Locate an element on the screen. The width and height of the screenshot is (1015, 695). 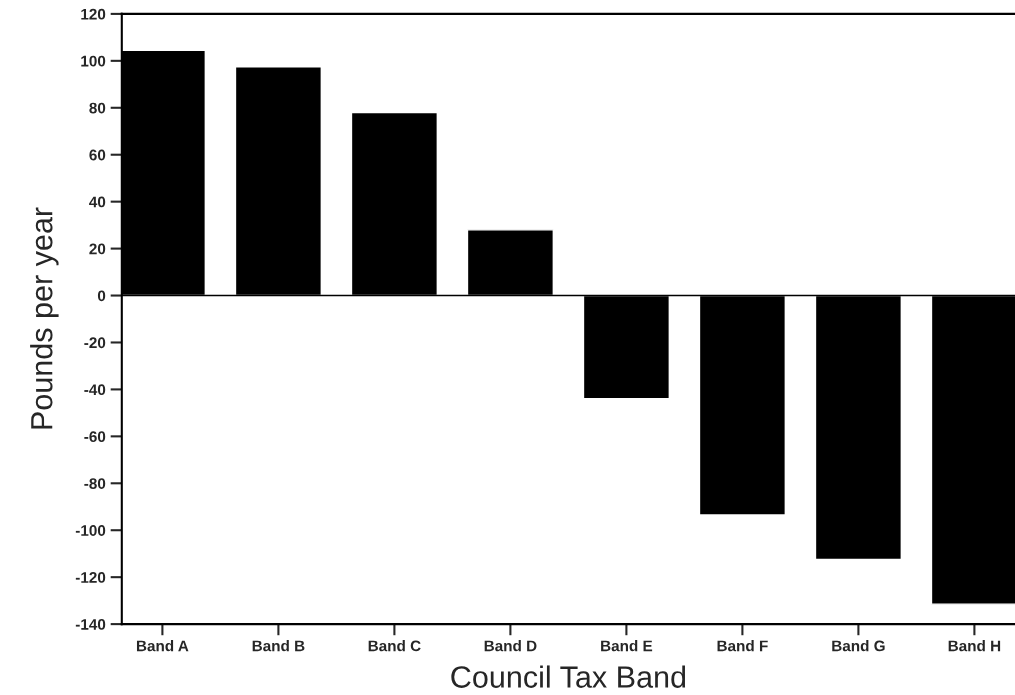
x-tick-label: Band E is located at coordinates (627, 646).